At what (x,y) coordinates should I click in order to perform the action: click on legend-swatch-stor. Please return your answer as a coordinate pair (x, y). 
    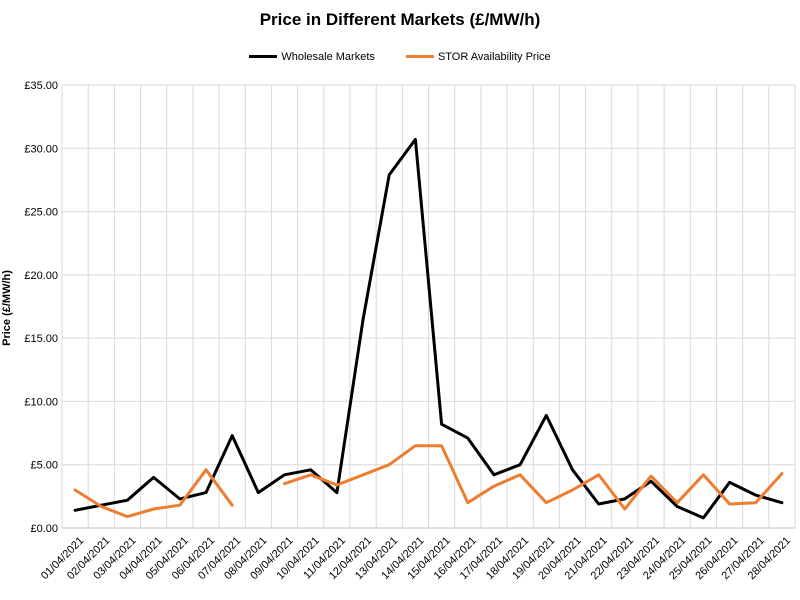
    Looking at the image, I should click on (419, 56).